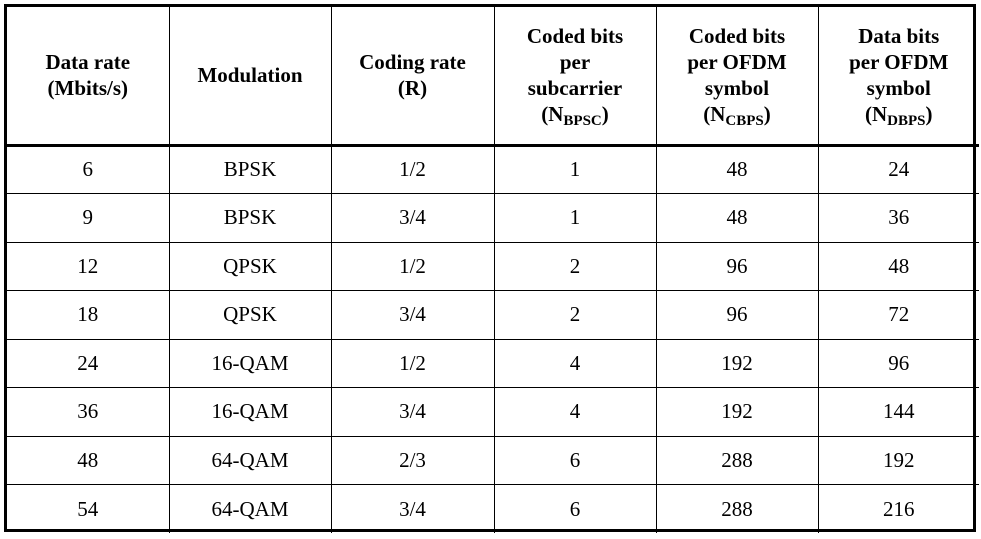 This screenshot has height=539, width=981. I want to click on cell-data-rate: 12, so click(88, 266).